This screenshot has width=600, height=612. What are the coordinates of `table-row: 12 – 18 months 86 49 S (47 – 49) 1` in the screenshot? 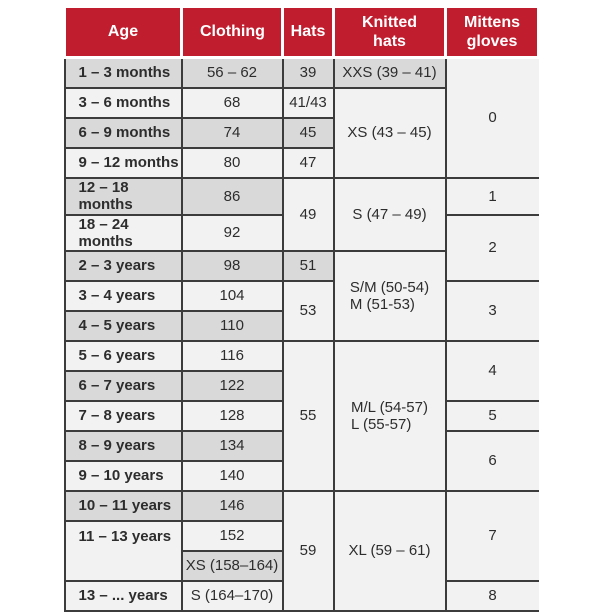 It's located at (301, 214).